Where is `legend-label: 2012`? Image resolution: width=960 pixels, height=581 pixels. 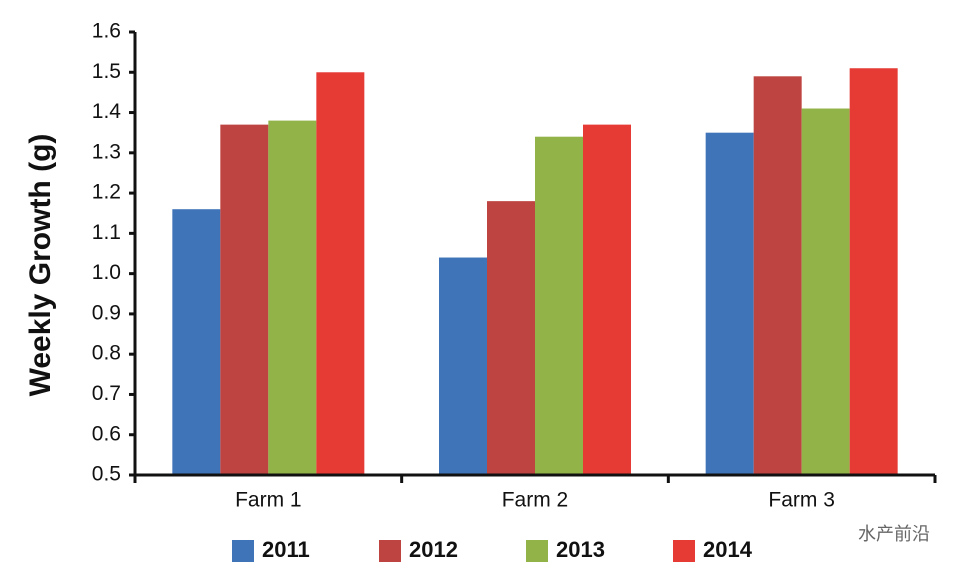 legend-label: 2012 is located at coordinates (433, 549).